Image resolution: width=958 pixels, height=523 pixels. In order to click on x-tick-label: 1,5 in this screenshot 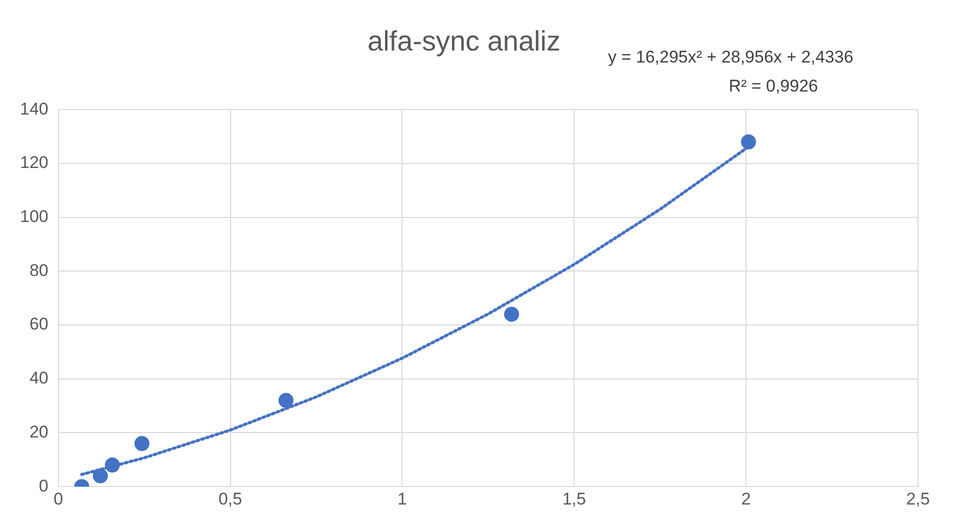, I will do `click(574, 498)`.